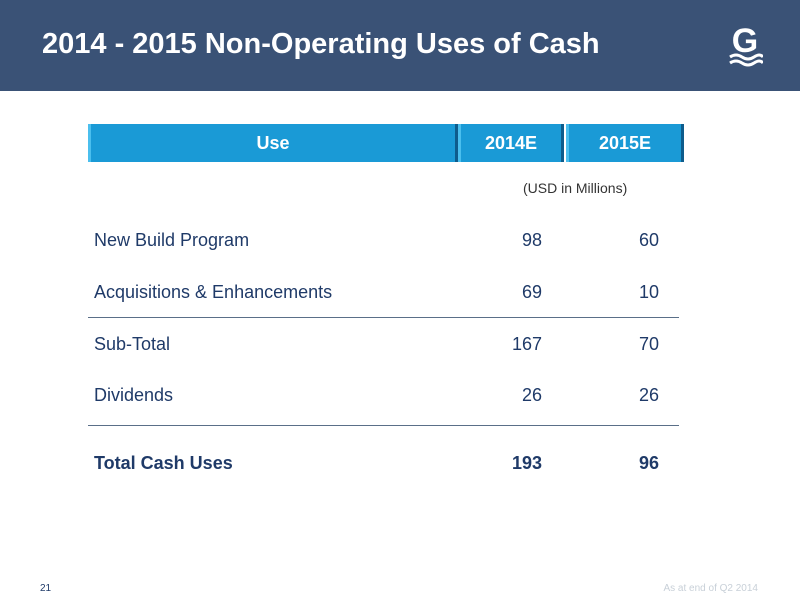 Image resolution: width=800 pixels, height=600 pixels. What do you see at coordinates (511, 143) in the screenshot?
I see `column-header-2014e: 2014E` at bounding box center [511, 143].